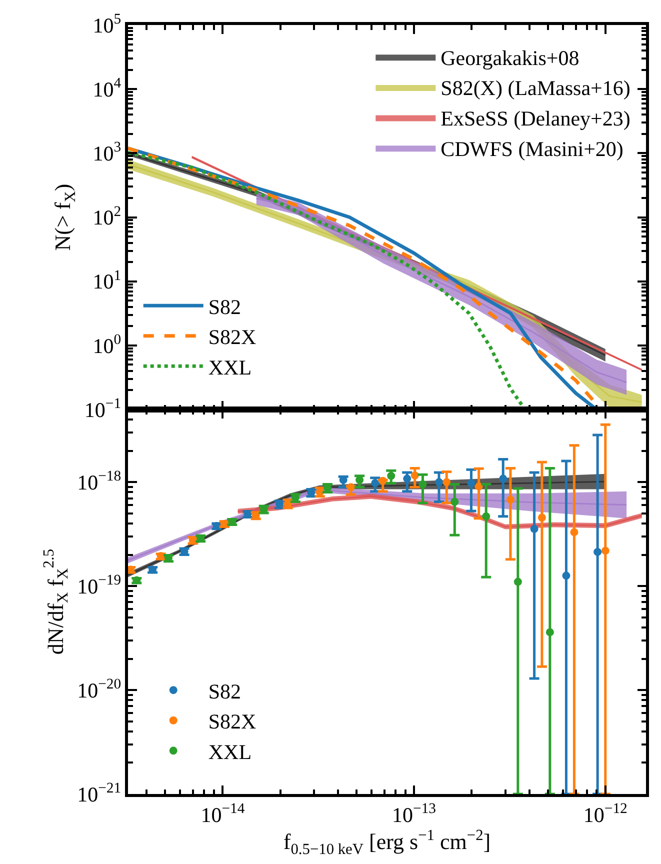 The height and width of the screenshot is (864, 661). What do you see at coordinates (107, 281) in the screenshot?
I see `y-tick-label: 10$^{1}$` at bounding box center [107, 281].